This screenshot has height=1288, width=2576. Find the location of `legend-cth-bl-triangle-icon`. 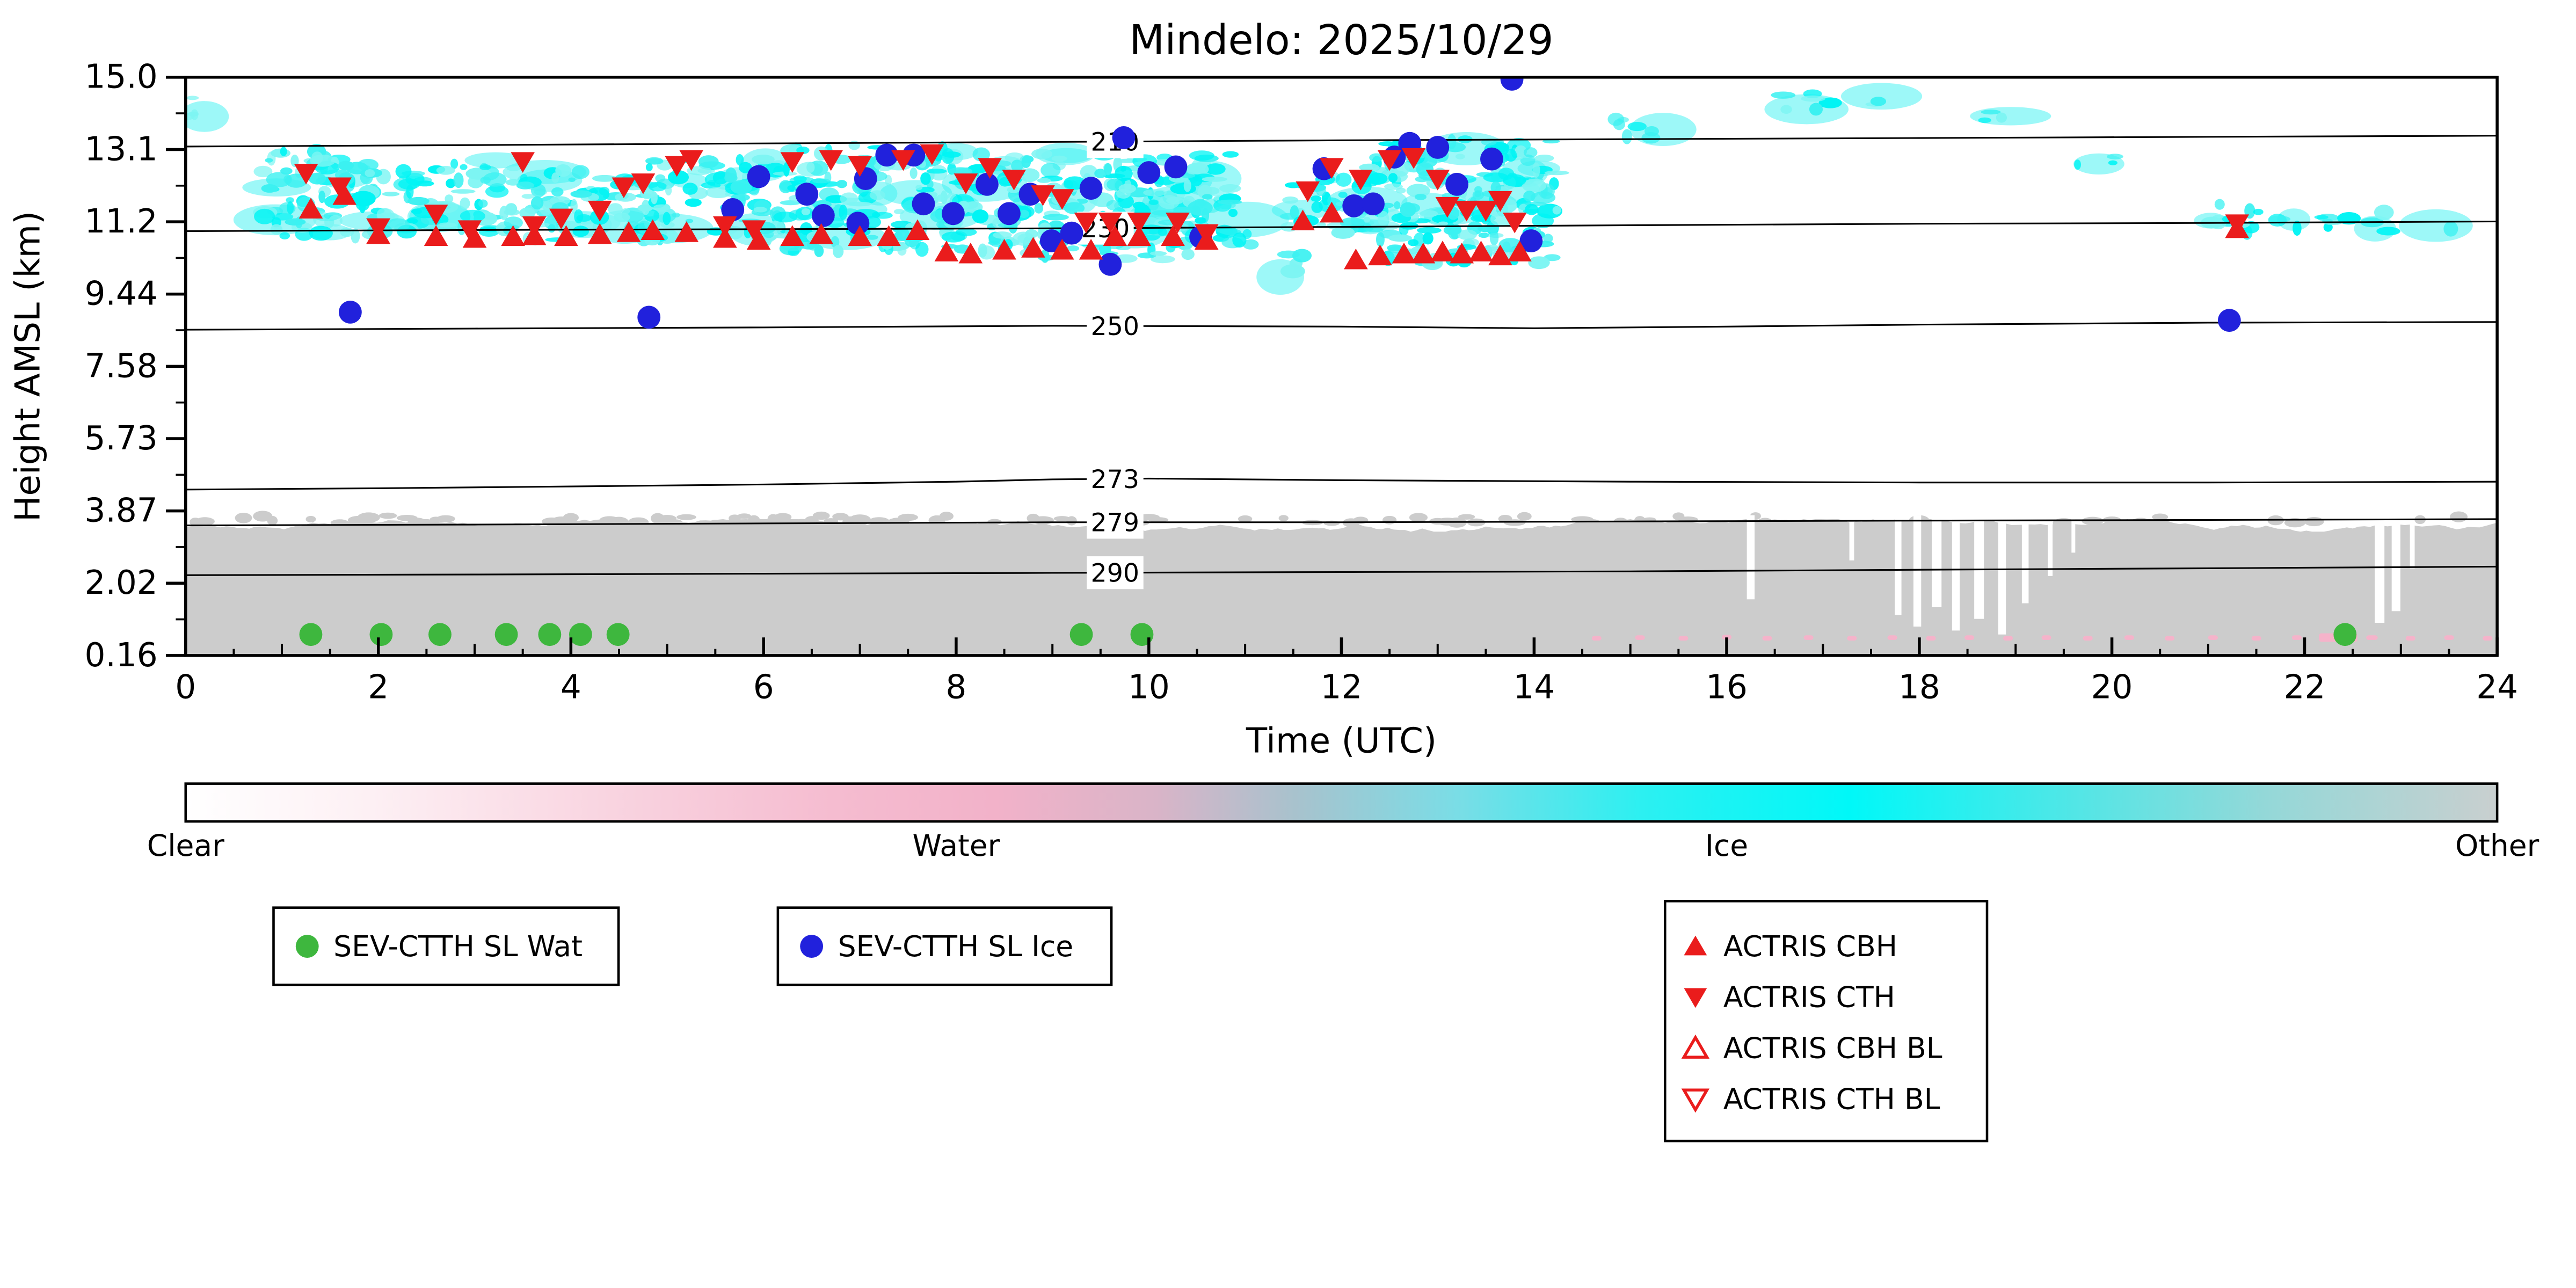

legend-cth-bl-triangle-icon is located at coordinates (1695, 1100).